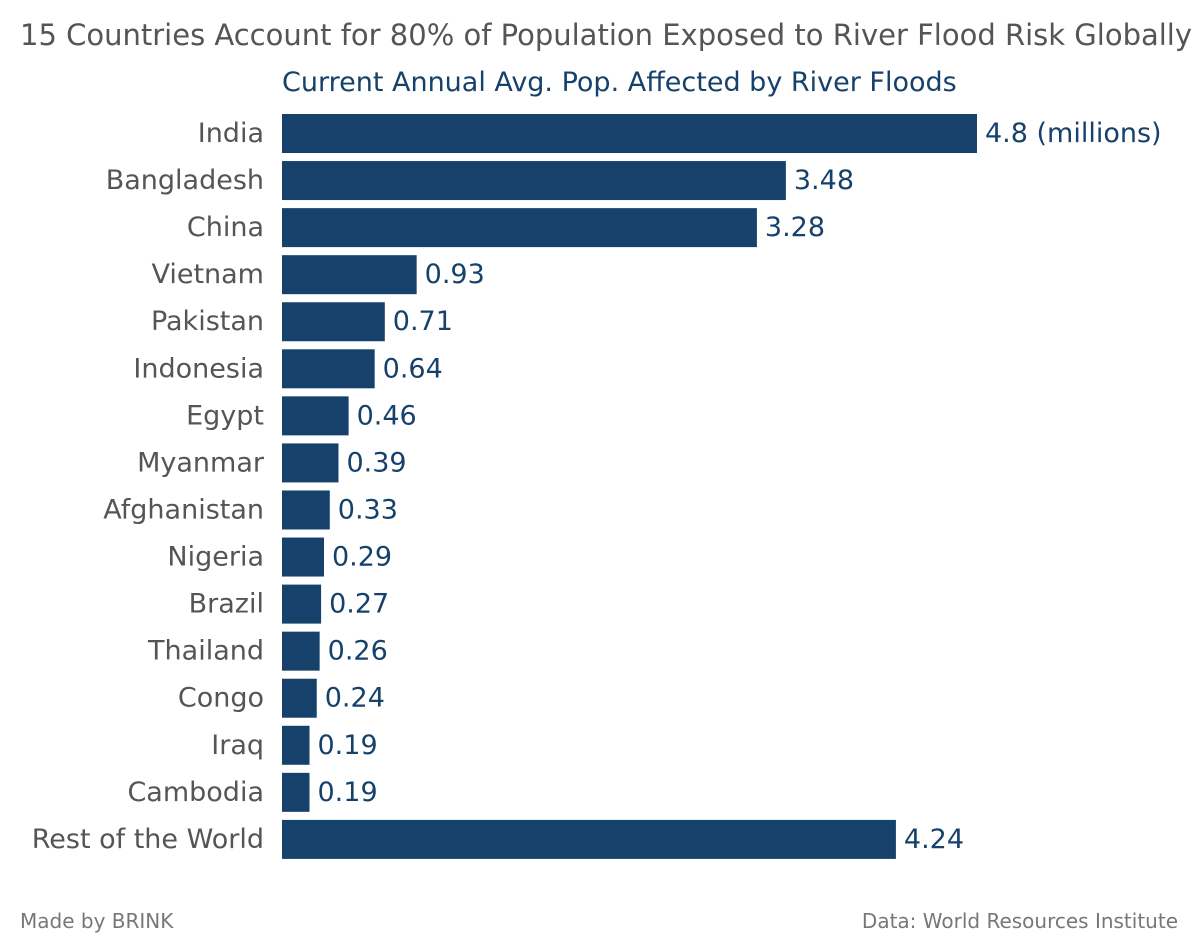  Describe the element at coordinates (225, 227) in the screenshot. I see `category-label-china: China` at that location.